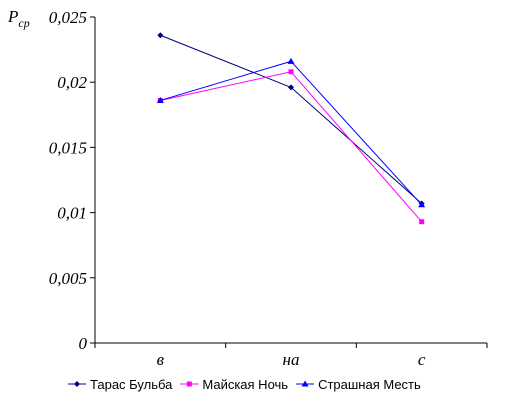 The width and height of the screenshot is (527, 404). Describe the element at coordinates (68, 147) in the screenshot. I see `y-tick-label: 0,015` at that location.